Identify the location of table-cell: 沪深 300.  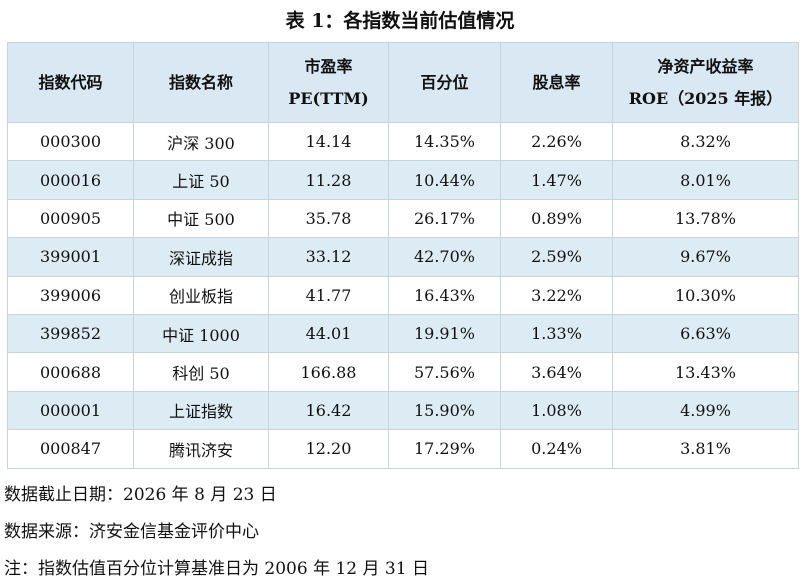
(201, 141).